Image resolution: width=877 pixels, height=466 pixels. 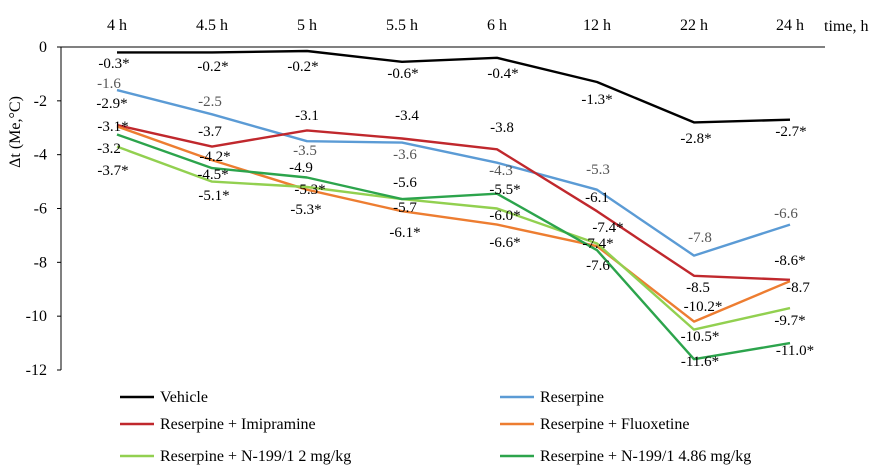 I want to click on data-label: -11.0*, so click(x=795, y=351).